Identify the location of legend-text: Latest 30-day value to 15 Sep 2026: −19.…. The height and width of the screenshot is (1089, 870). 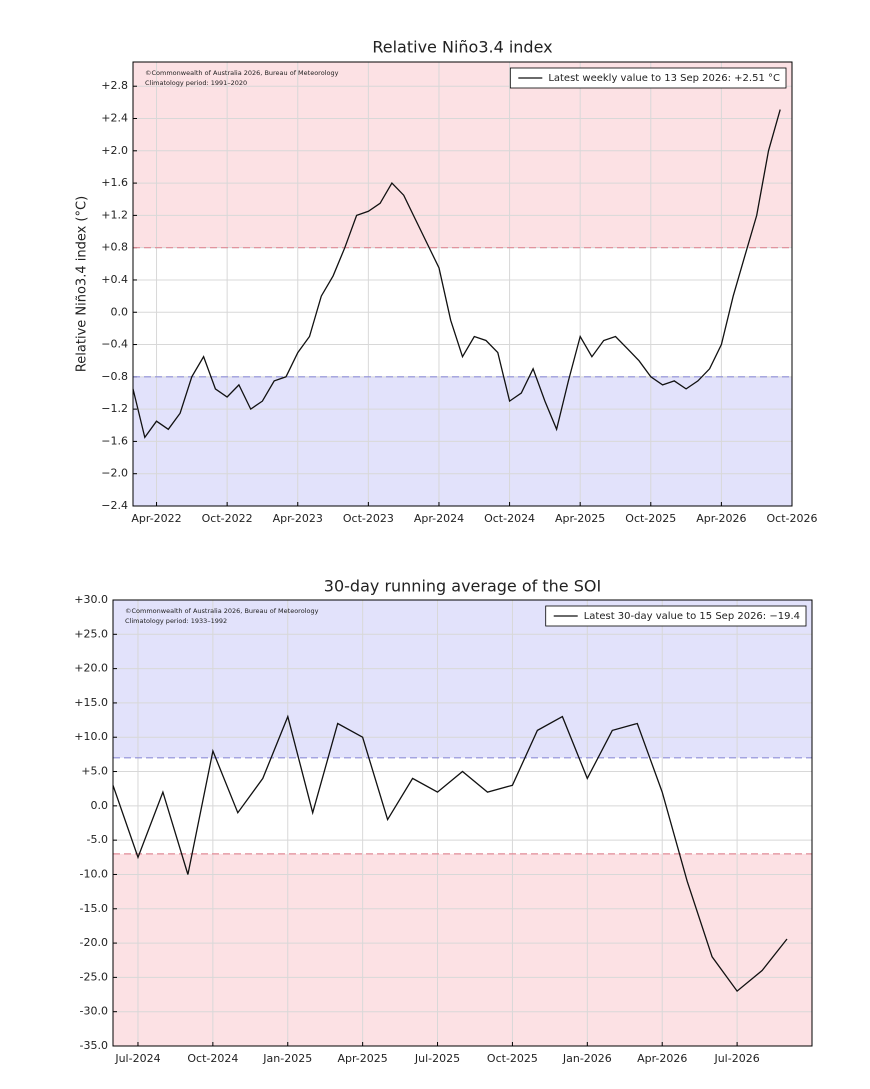
(692, 616).